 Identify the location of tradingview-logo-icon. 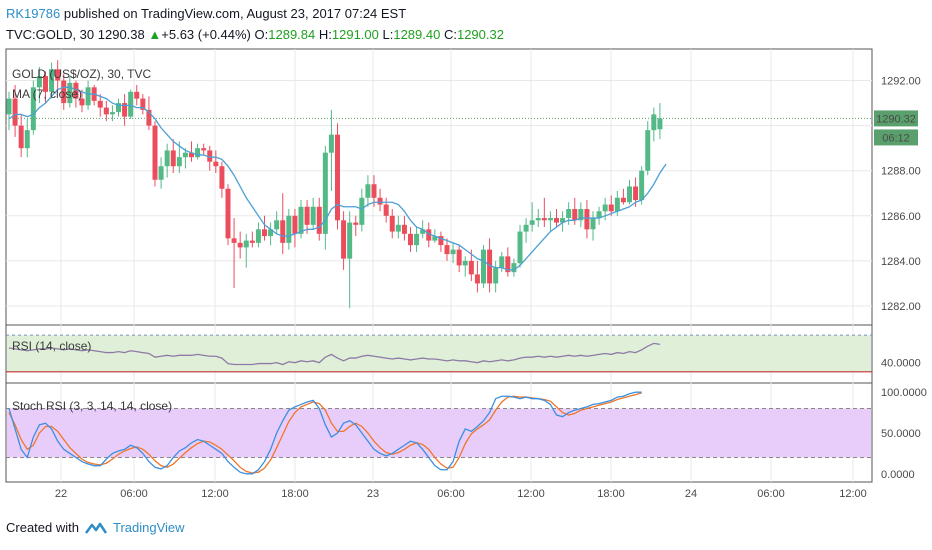
(95, 528).